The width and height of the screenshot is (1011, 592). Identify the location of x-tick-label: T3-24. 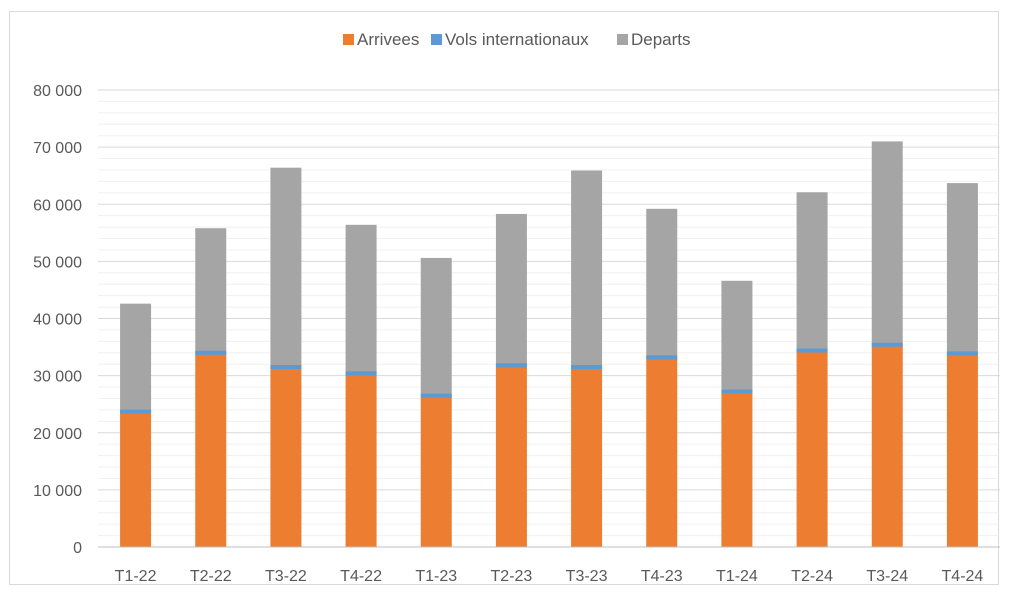
(887, 576).